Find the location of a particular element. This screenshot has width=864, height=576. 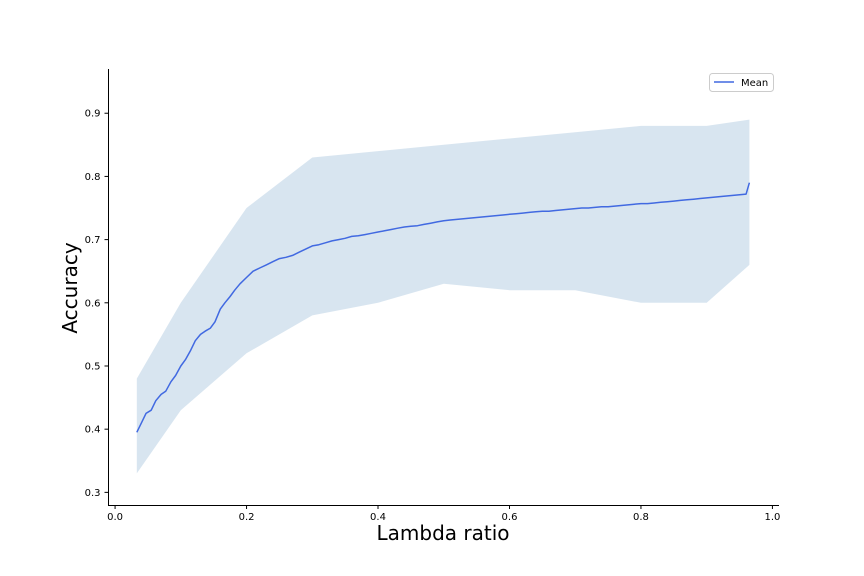

x-tick-label: 1.0 is located at coordinates (772, 517).